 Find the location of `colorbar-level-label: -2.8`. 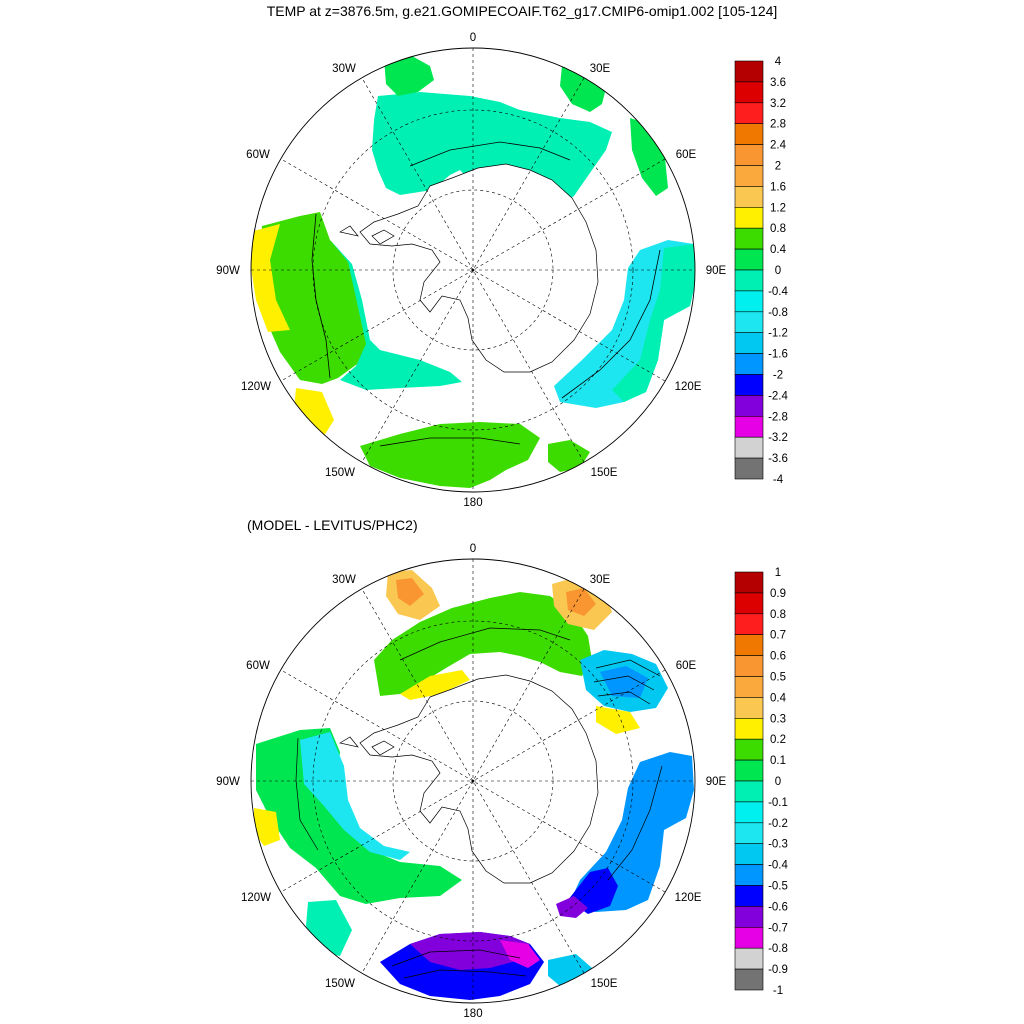

colorbar-level-label: -2.8 is located at coordinates (778, 417).